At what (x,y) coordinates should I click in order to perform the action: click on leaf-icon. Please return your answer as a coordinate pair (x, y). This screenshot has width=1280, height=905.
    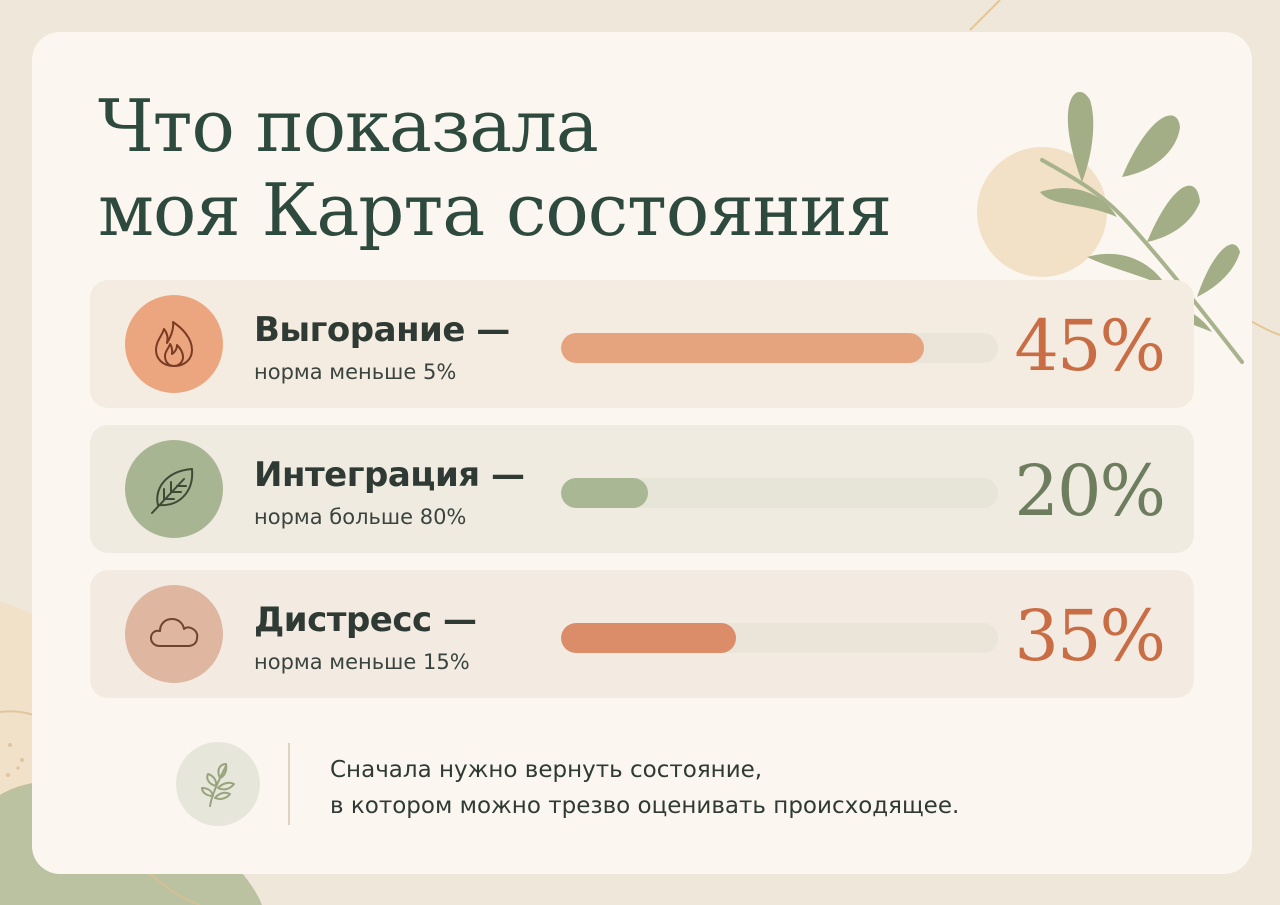
    Looking at the image, I should click on (172, 491).